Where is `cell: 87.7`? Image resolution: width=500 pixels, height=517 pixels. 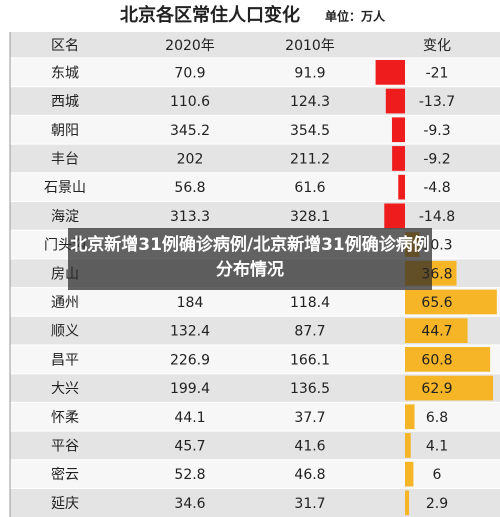 cell: 87.7 is located at coordinates (309, 332).